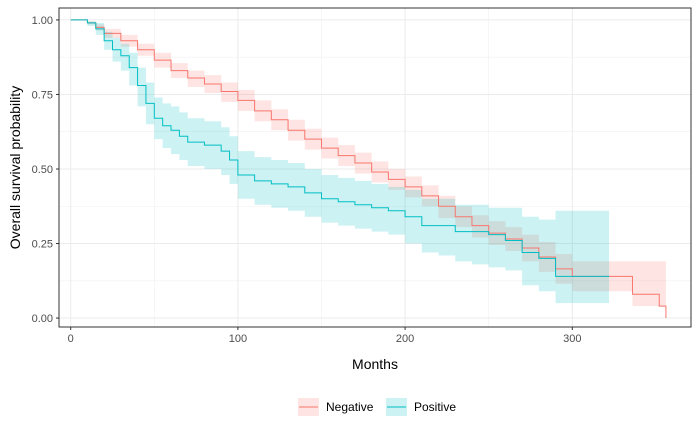 The image size is (700, 432). What do you see at coordinates (435, 407) in the screenshot?
I see `legend-label-positive: Positive` at bounding box center [435, 407].